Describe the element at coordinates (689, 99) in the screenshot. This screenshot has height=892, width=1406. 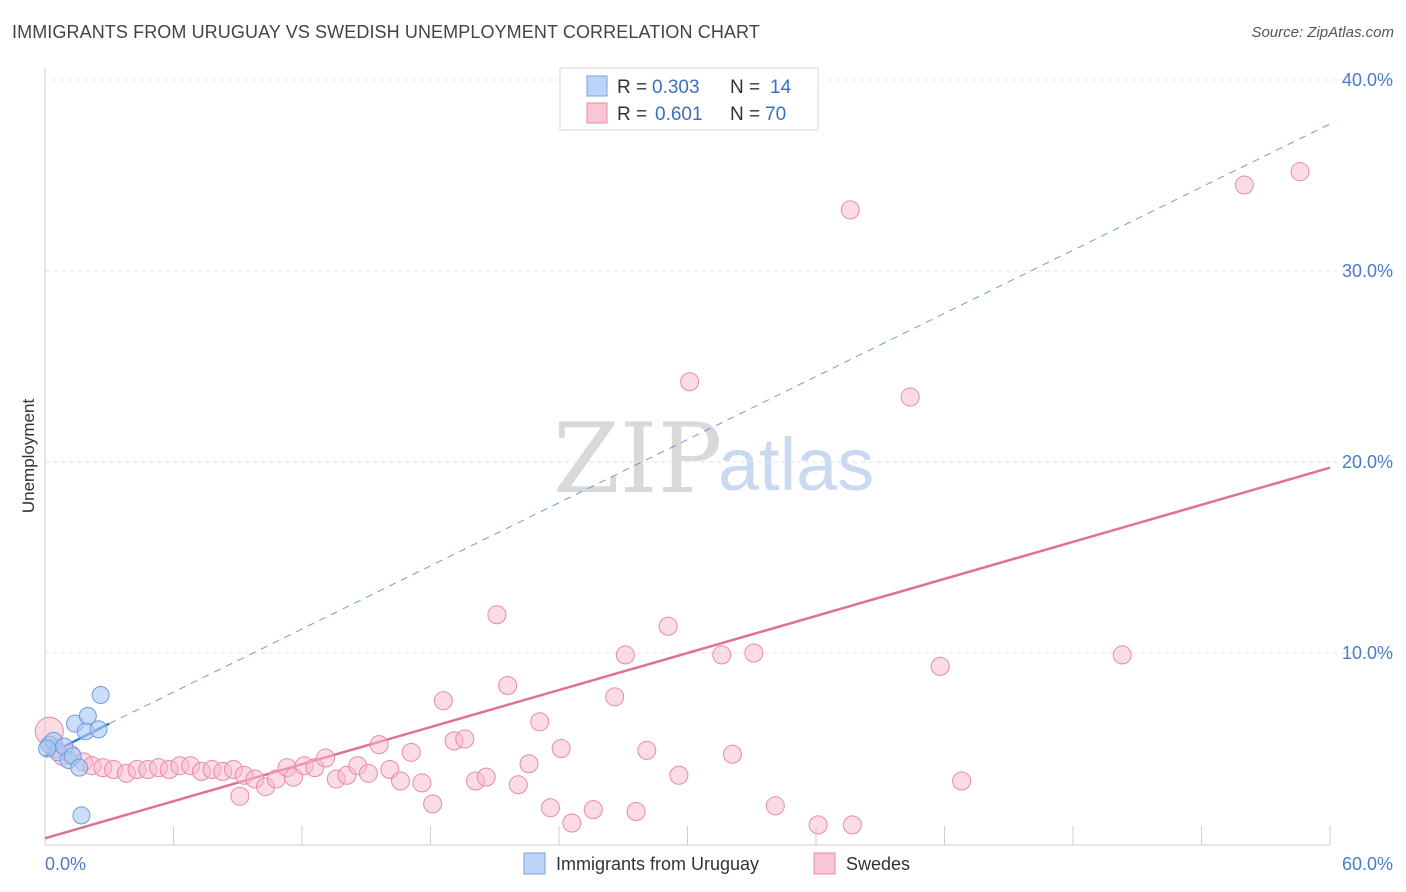
I see `stats-legend: R = 0.303 N = 14 R = 0.601 N = 70` at that location.